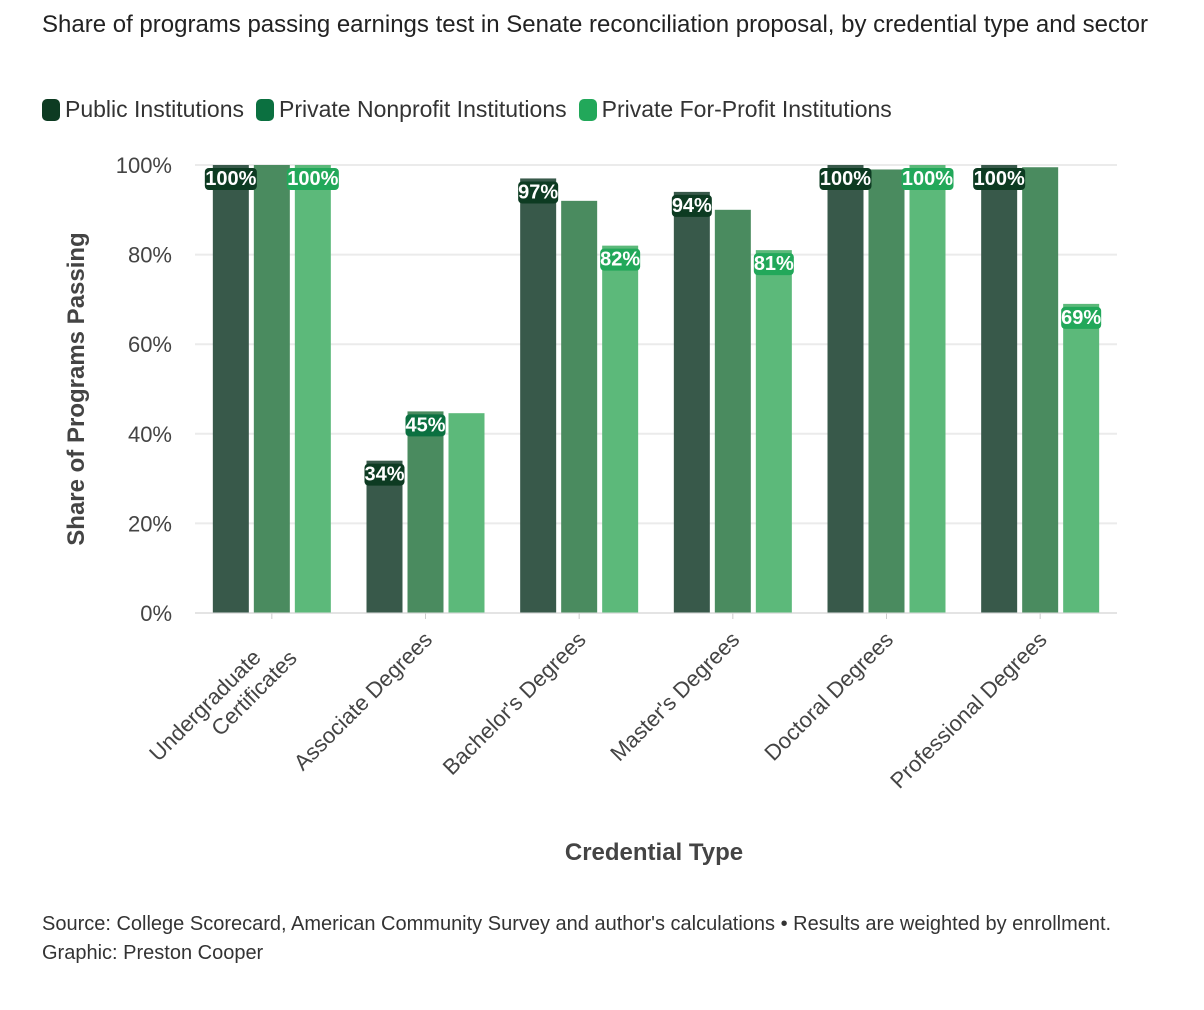  What do you see at coordinates (153, 953) in the screenshot?
I see `graphic-credit: Graphic: Preston Cooper` at bounding box center [153, 953].